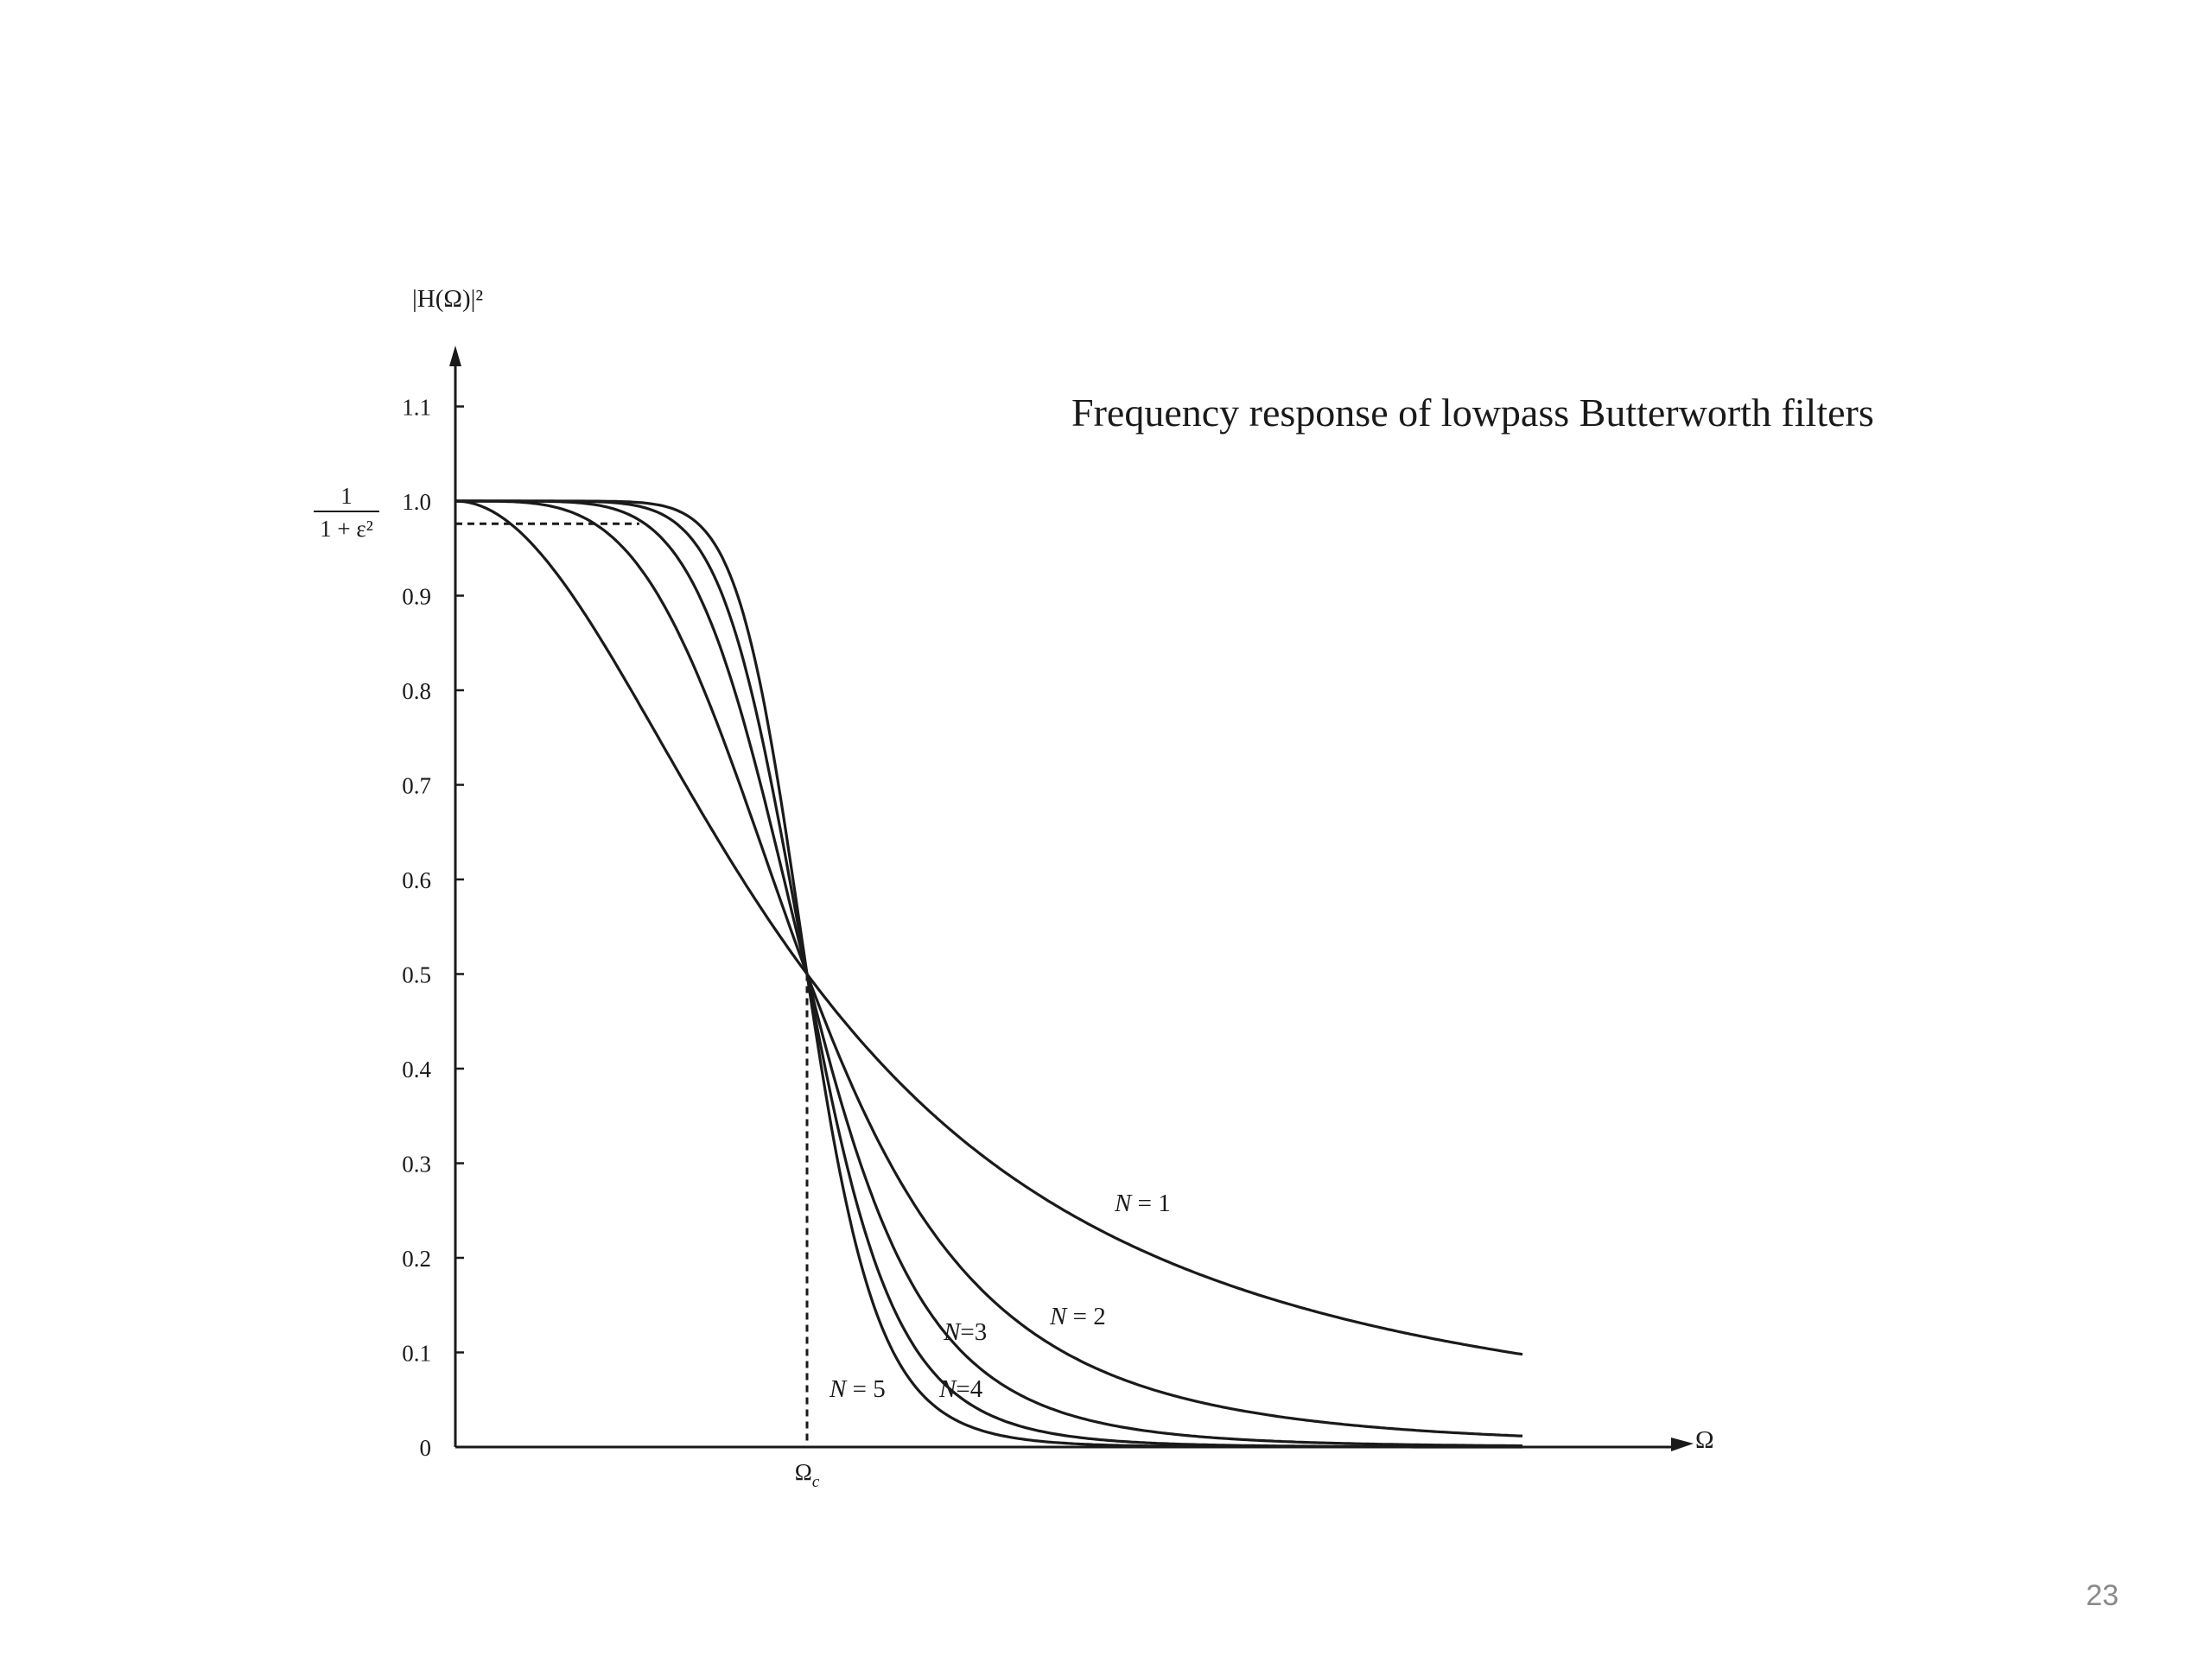 The height and width of the screenshot is (1663, 2212). Describe the element at coordinates (2102, 1596) in the screenshot. I see `page-number: 23` at that location.